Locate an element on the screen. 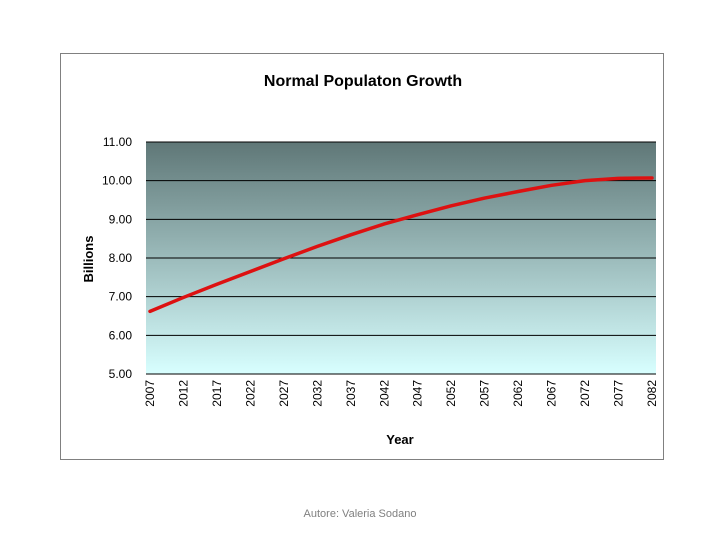 This screenshot has height=540, width=720. x-tick-label: 2047 is located at coordinates (418, 393).